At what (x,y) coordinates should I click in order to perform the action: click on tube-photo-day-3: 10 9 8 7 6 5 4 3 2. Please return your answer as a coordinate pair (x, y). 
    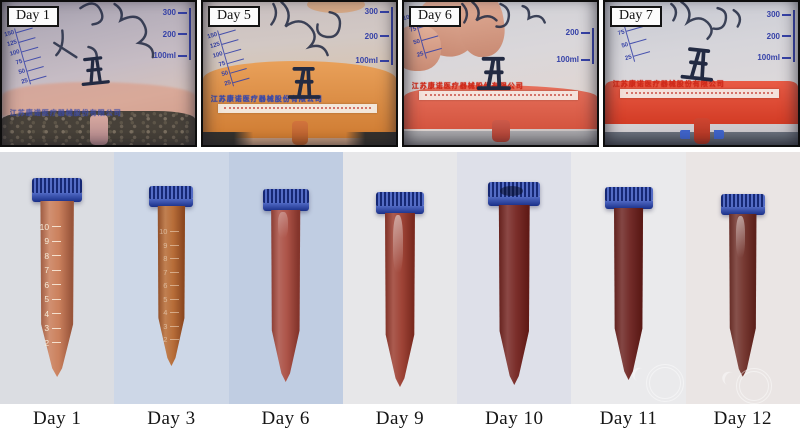
    Looking at the image, I should click on (171, 278).